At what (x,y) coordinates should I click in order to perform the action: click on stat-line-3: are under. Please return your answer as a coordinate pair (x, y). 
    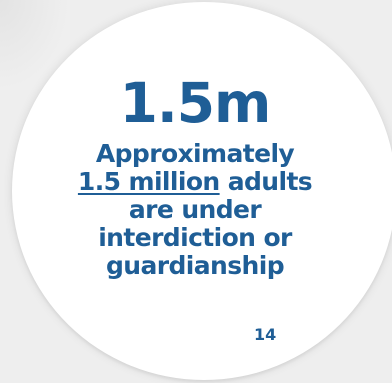
    Looking at the image, I should click on (195, 209).